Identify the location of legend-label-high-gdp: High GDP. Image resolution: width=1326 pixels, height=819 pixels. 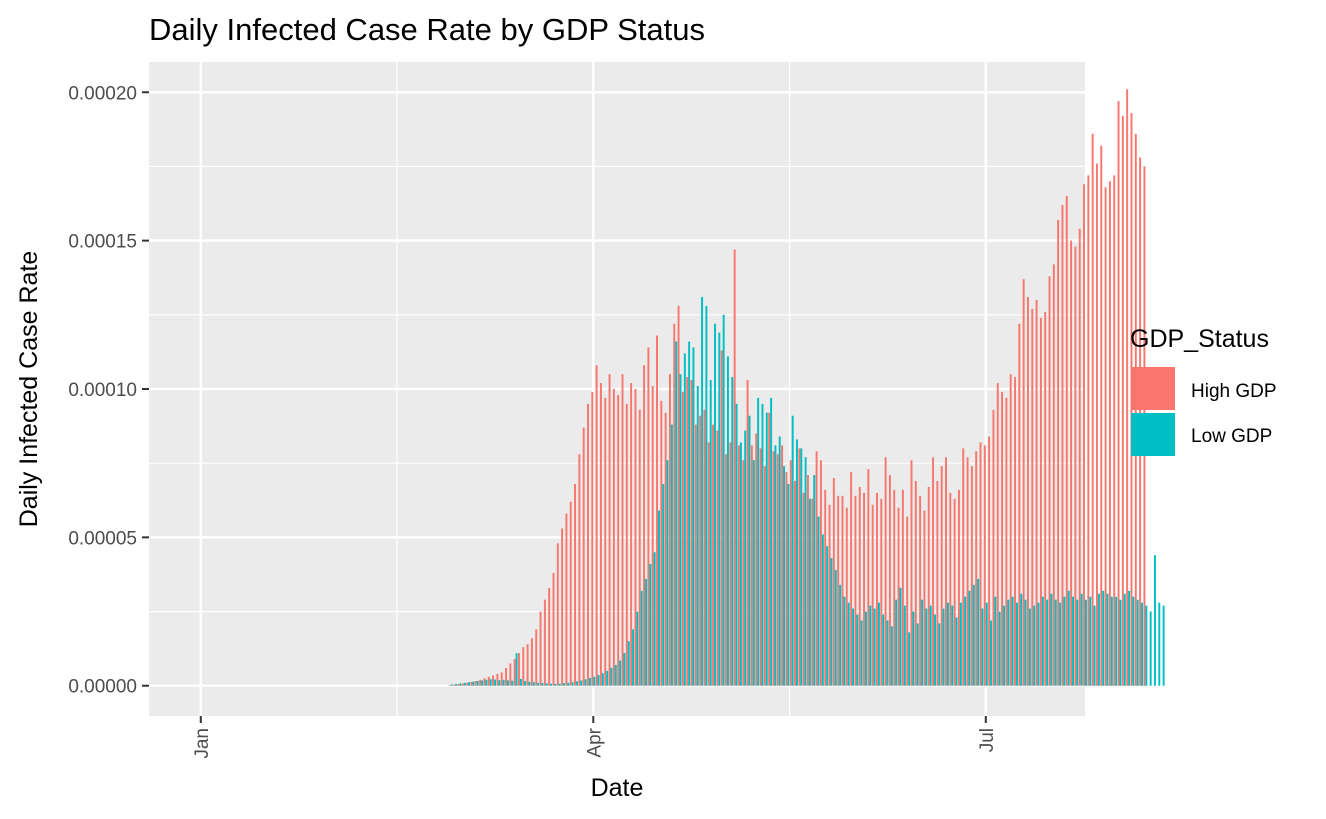
(1234, 391).